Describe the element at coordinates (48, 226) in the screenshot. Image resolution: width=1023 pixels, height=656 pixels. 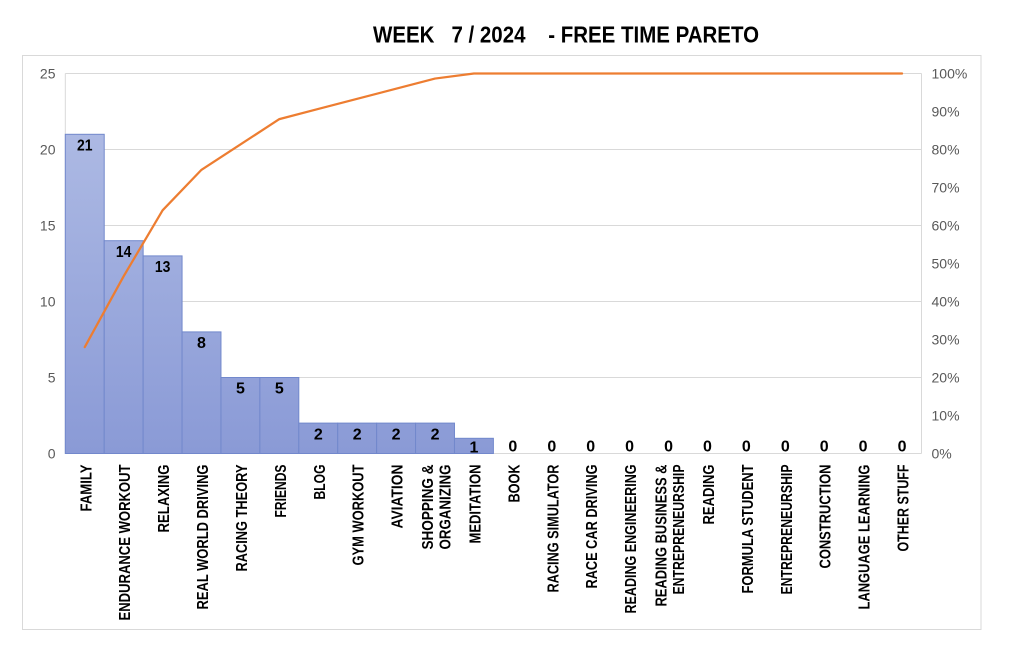
I see `svg-text: 15` at that location.